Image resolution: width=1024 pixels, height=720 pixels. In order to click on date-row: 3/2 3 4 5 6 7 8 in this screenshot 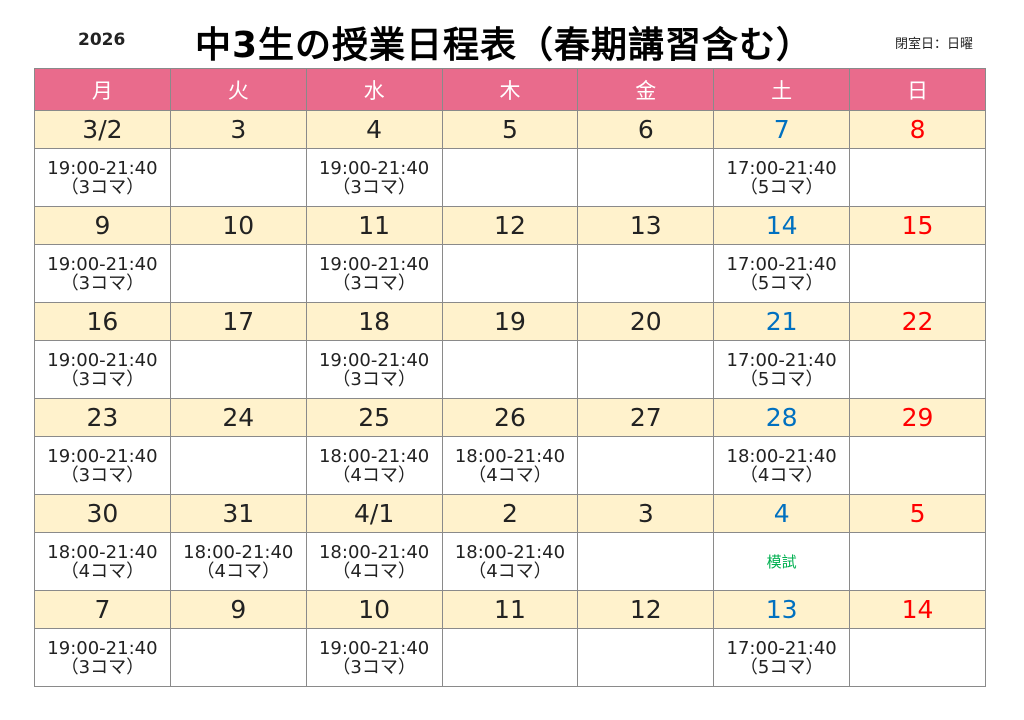, I will do `click(510, 129)`.